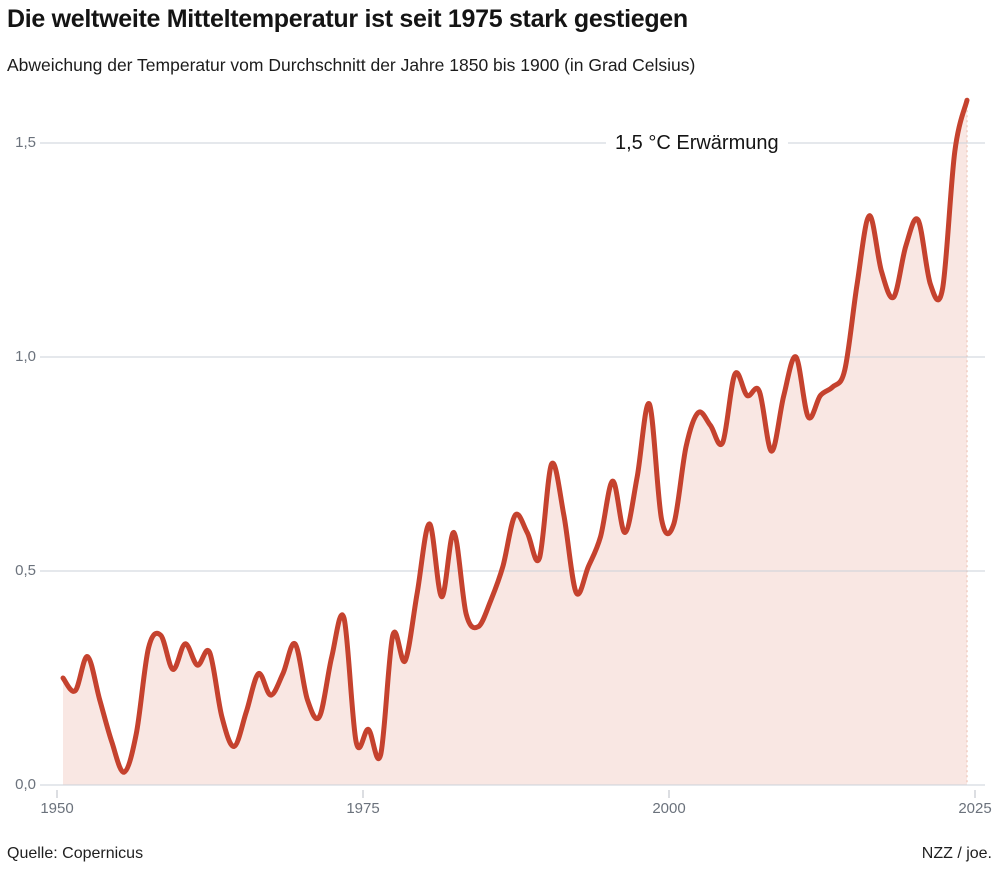  Describe the element at coordinates (25, 356) in the screenshot. I see `y-axis-tick-label-1,0: 1,0` at that location.